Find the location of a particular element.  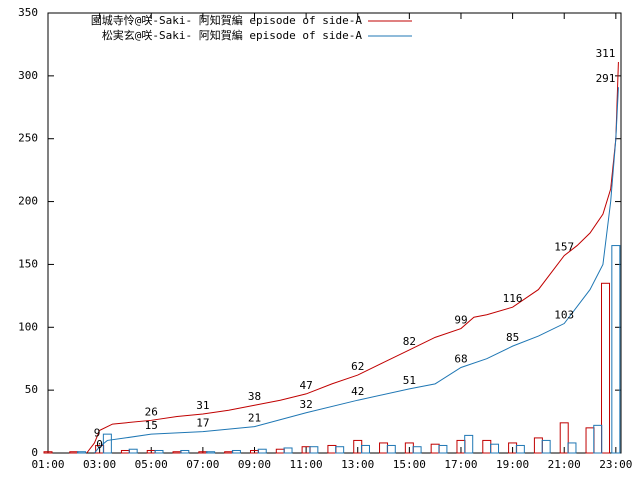

x-tick-label: 09:00 is located at coordinates (254, 464).